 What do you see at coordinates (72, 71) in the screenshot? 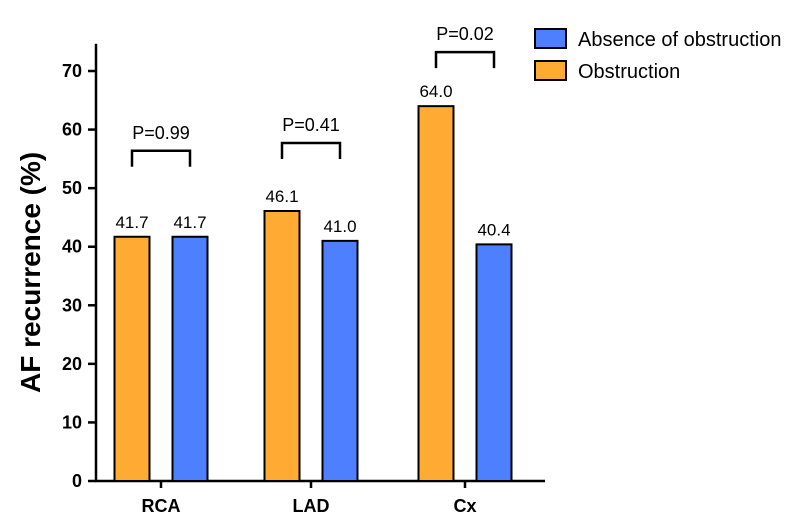
I see `y-tick-label: 70` at bounding box center [72, 71].